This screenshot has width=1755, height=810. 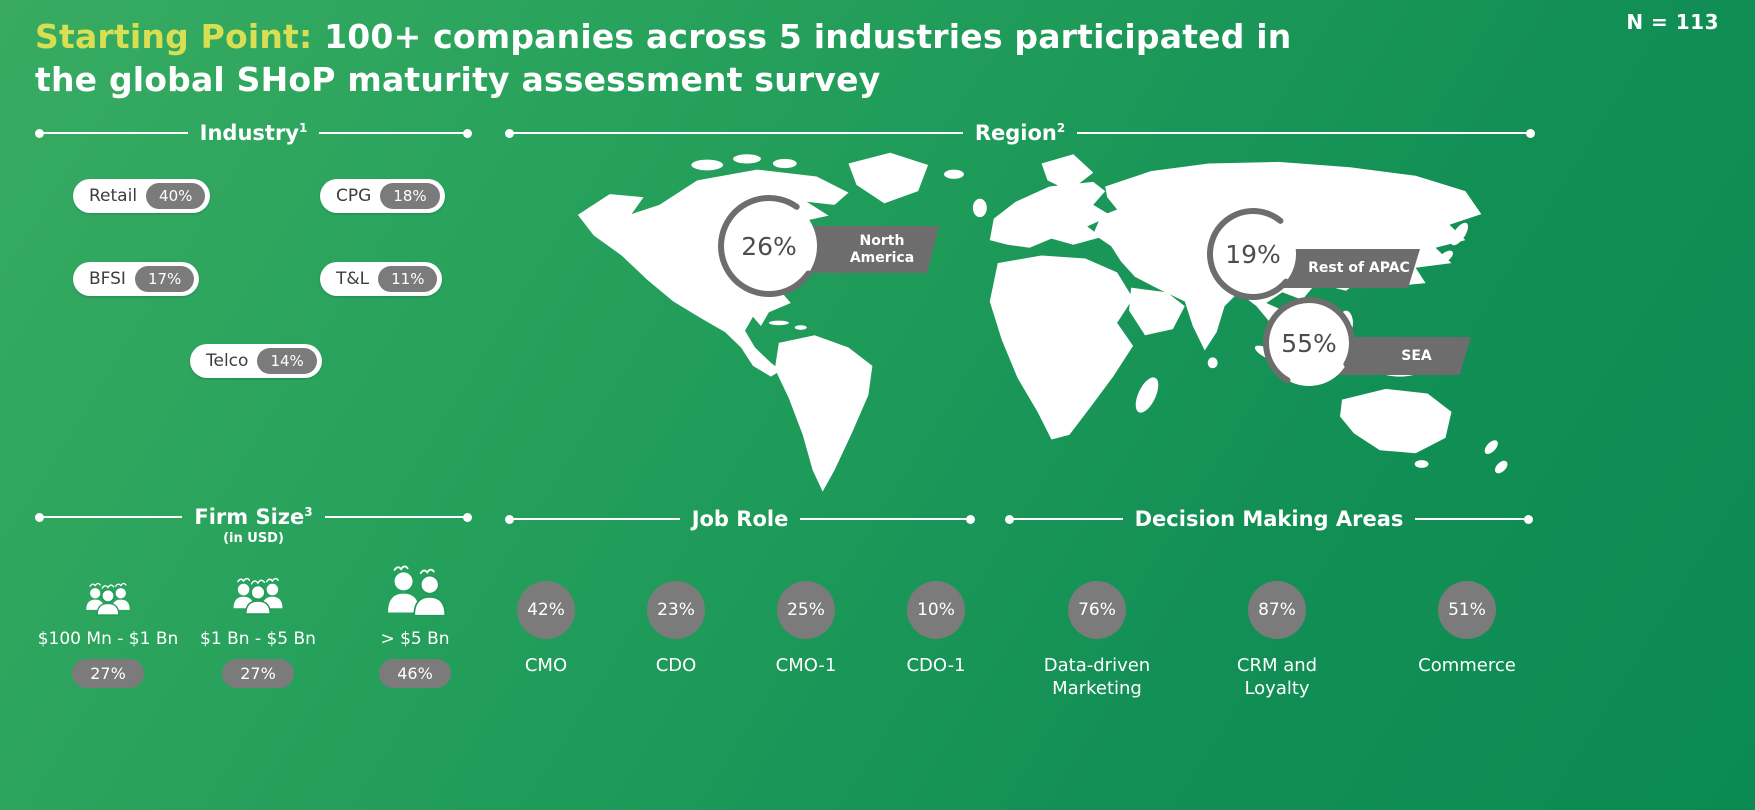 I want to click on decision-value: 76%, so click(x=1097, y=610).